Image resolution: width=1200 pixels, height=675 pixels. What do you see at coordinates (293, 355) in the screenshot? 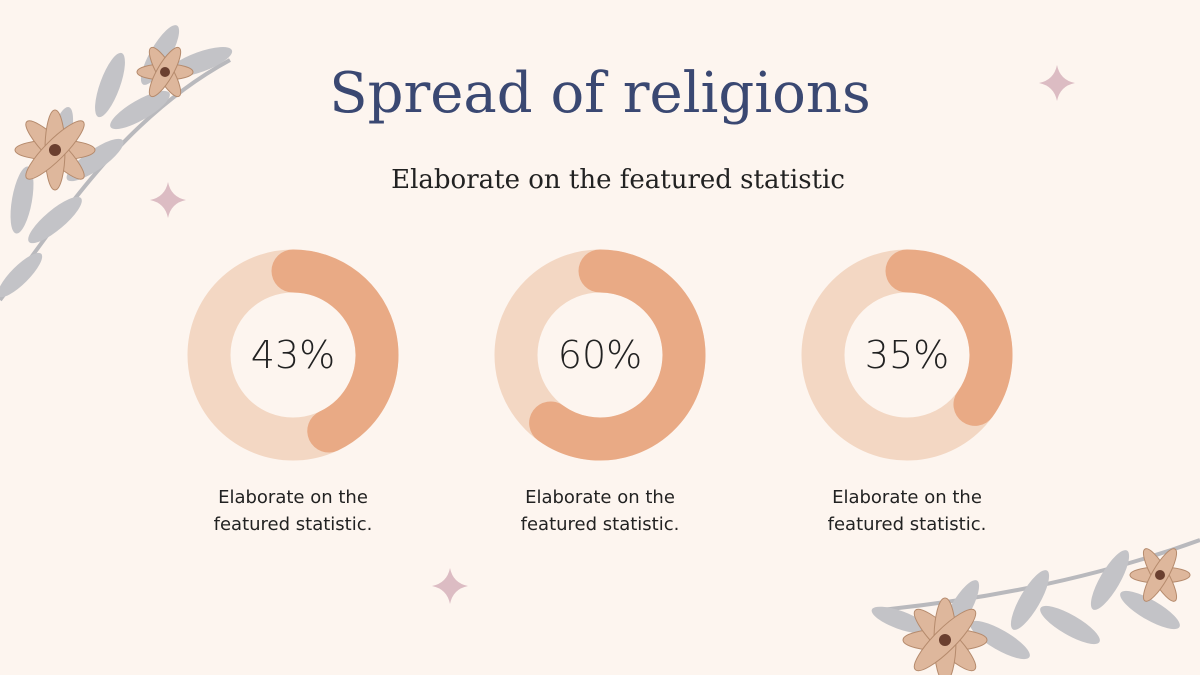
I see `value-label: 43%` at bounding box center [293, 355].